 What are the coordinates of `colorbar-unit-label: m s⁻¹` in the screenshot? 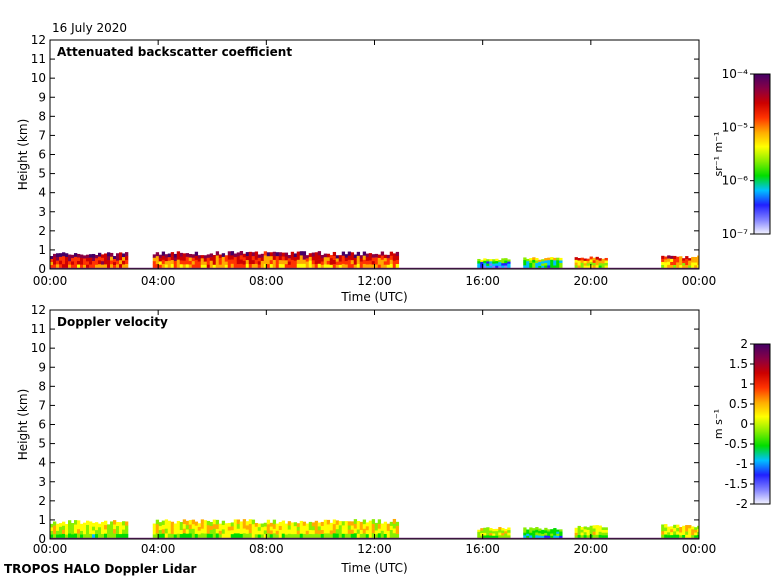 It's located at (718, 424).